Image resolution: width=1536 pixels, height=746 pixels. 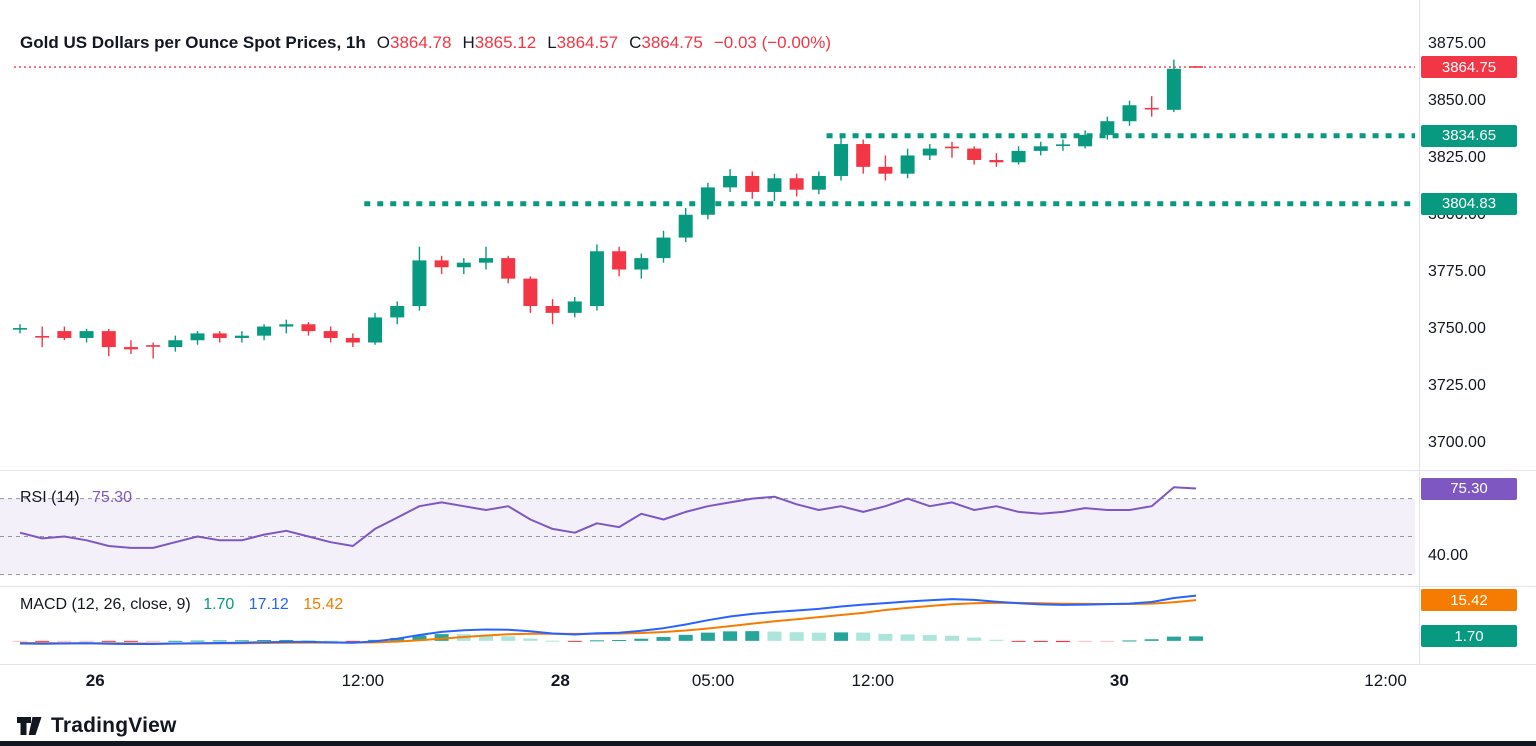 I want to click on rsi-tick-label: 40.00, so click(x=1448, y=555).